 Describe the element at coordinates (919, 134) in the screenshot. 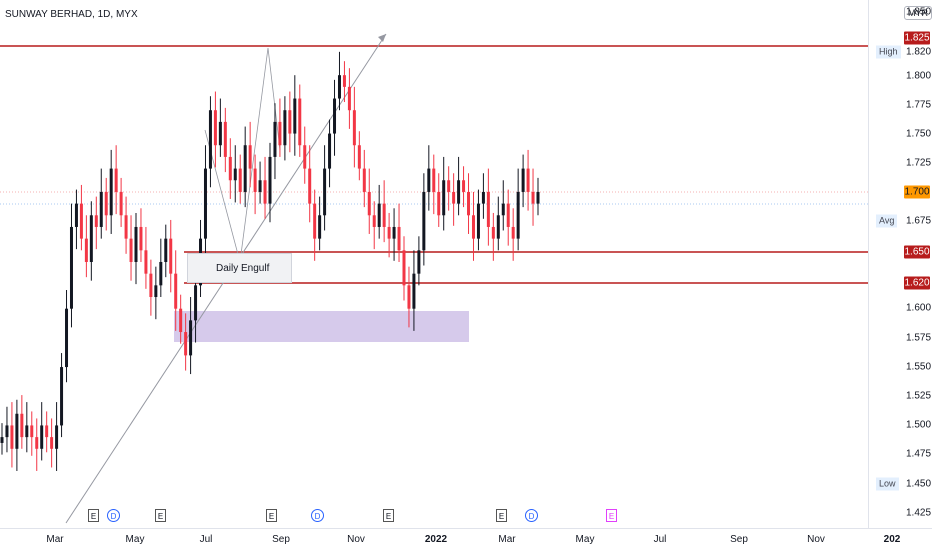

I see `price-tick: 1.750` at that location.